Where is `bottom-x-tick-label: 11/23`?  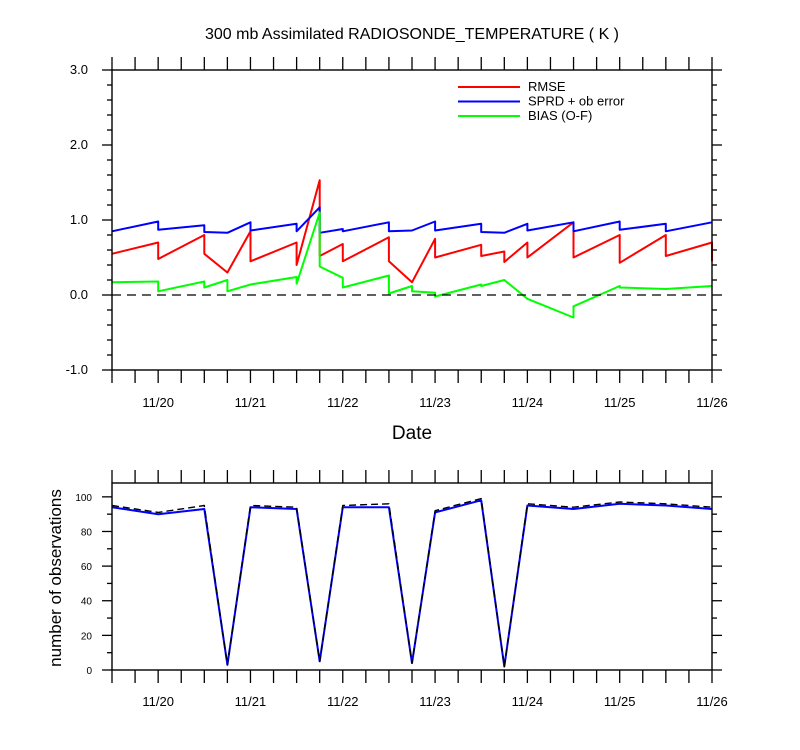
bottom-x-tick-label: 11/23 is located at coordinates (435, 701).